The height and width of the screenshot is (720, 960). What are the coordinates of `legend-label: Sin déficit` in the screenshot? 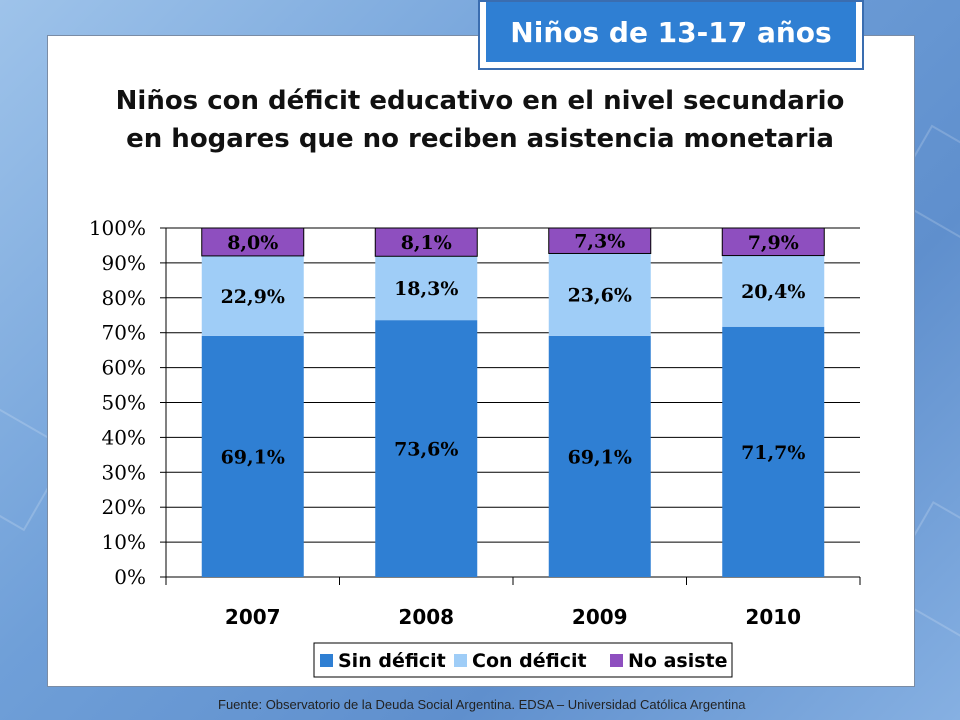 It's located at (392, 661).